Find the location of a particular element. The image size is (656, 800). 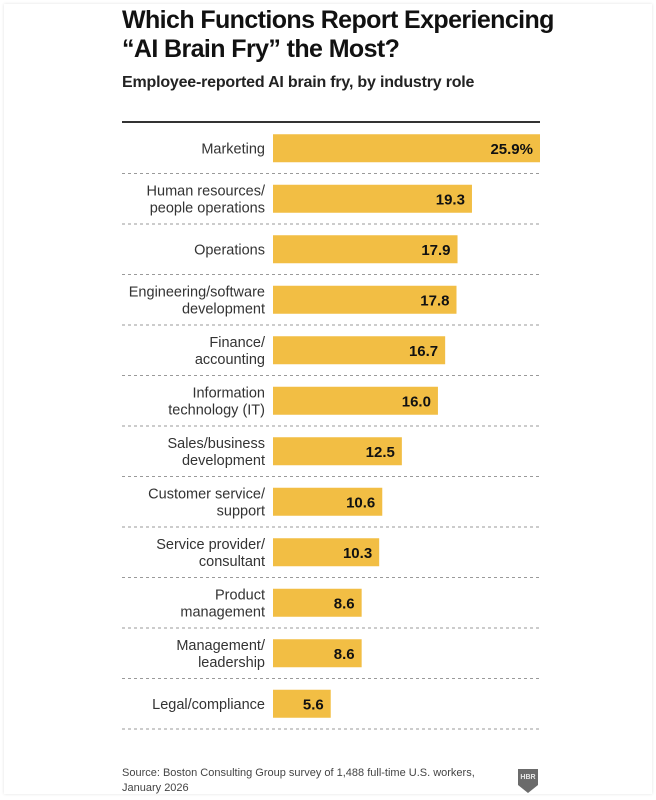

category-label-10-line-1: leadership is located at coordinates (231, 663).